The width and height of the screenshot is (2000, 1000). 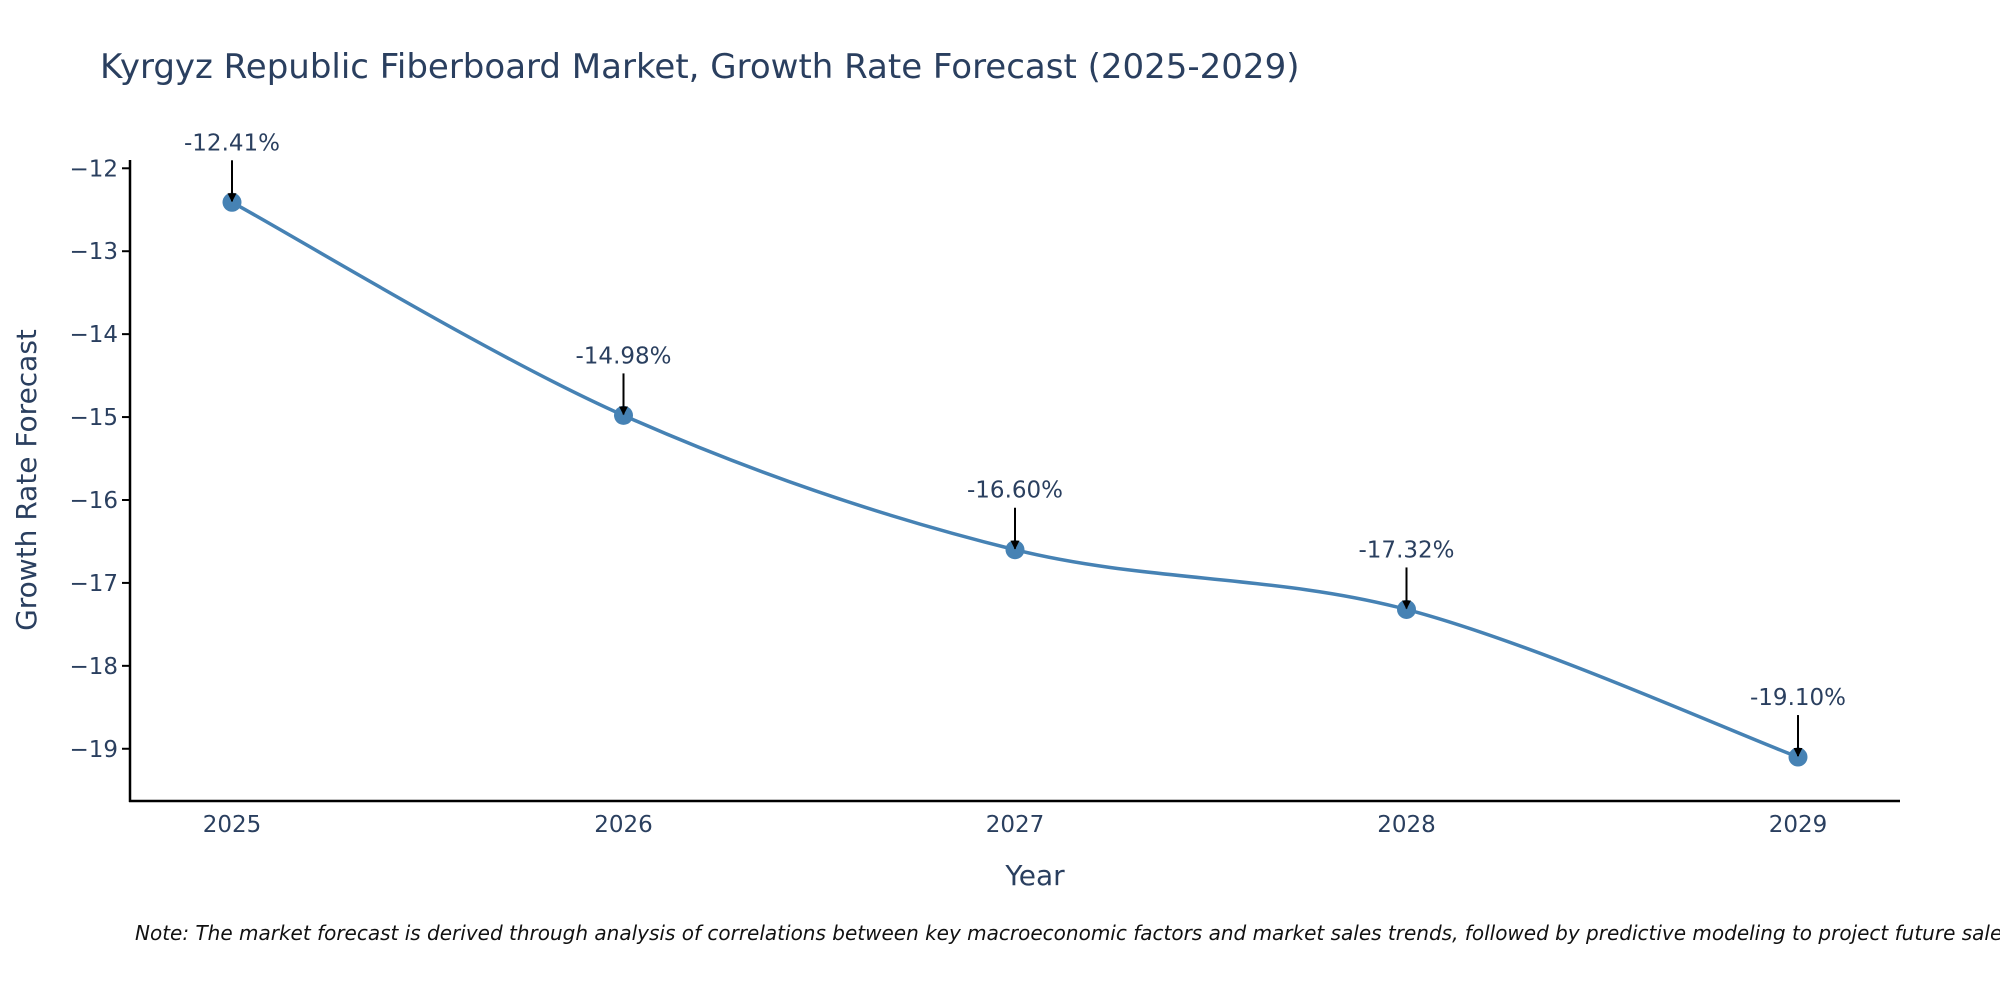 I want to click on data-label: -19.10%, so click(x=1798, y=698).